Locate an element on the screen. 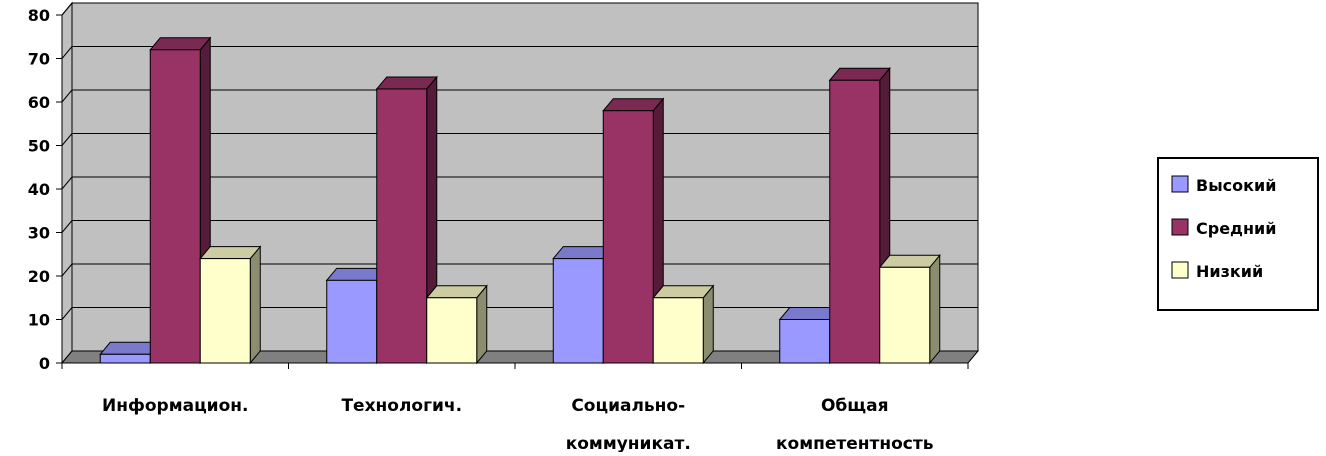 Image resolution: width=1326 pixels, height=456 pixels. y-tick-label: 20 is located at coordinates (39, 276).